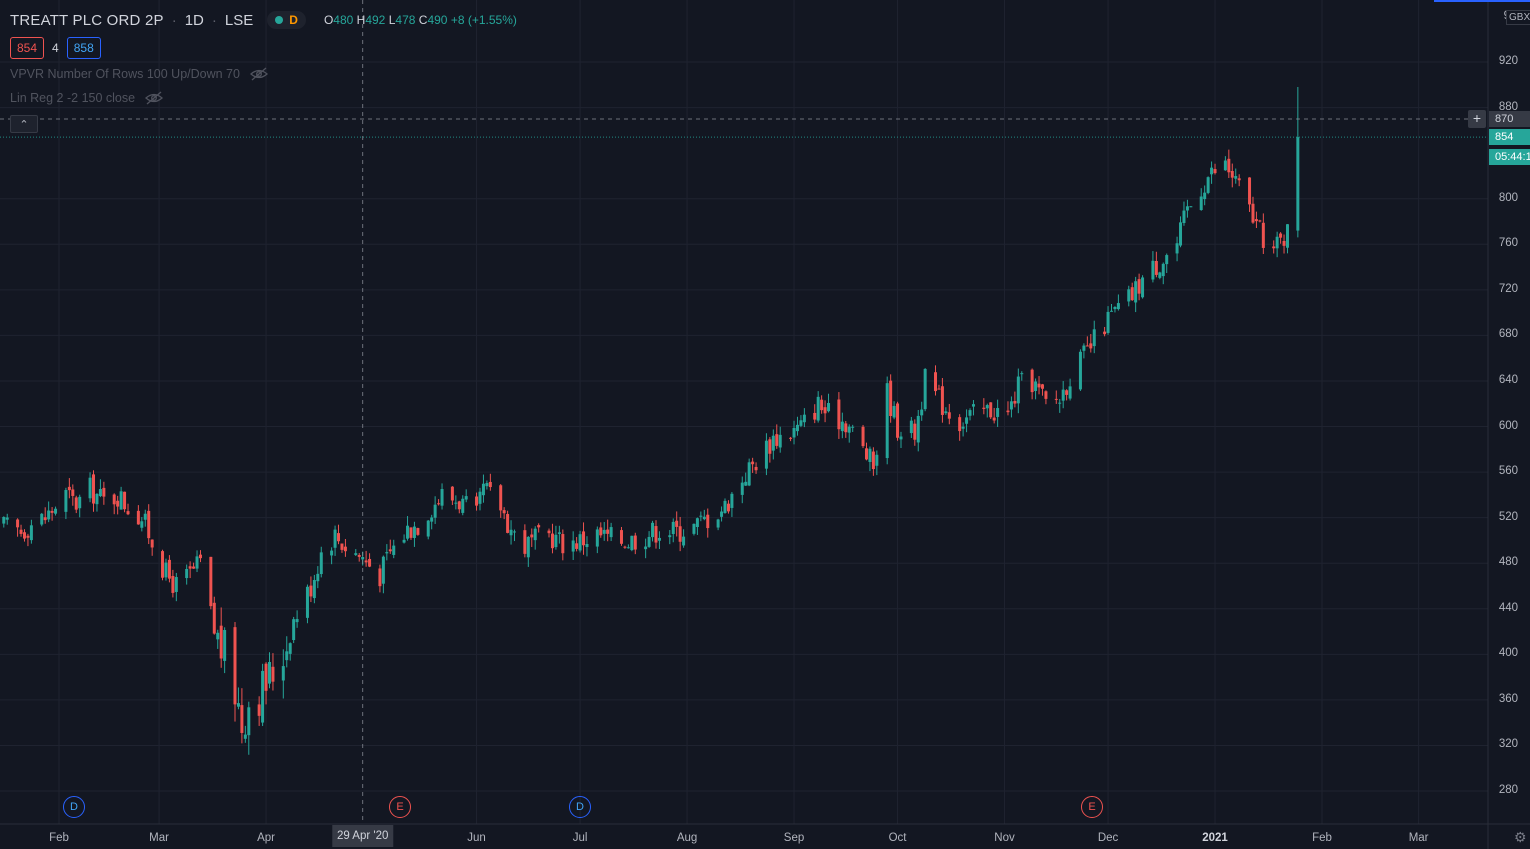 The width and height of the screenshot is (1530, 849). What do you see at coordinates (1518, 17) in the screenshot?
I see `currency-label: GBX` at bounding box center [1518, 17].